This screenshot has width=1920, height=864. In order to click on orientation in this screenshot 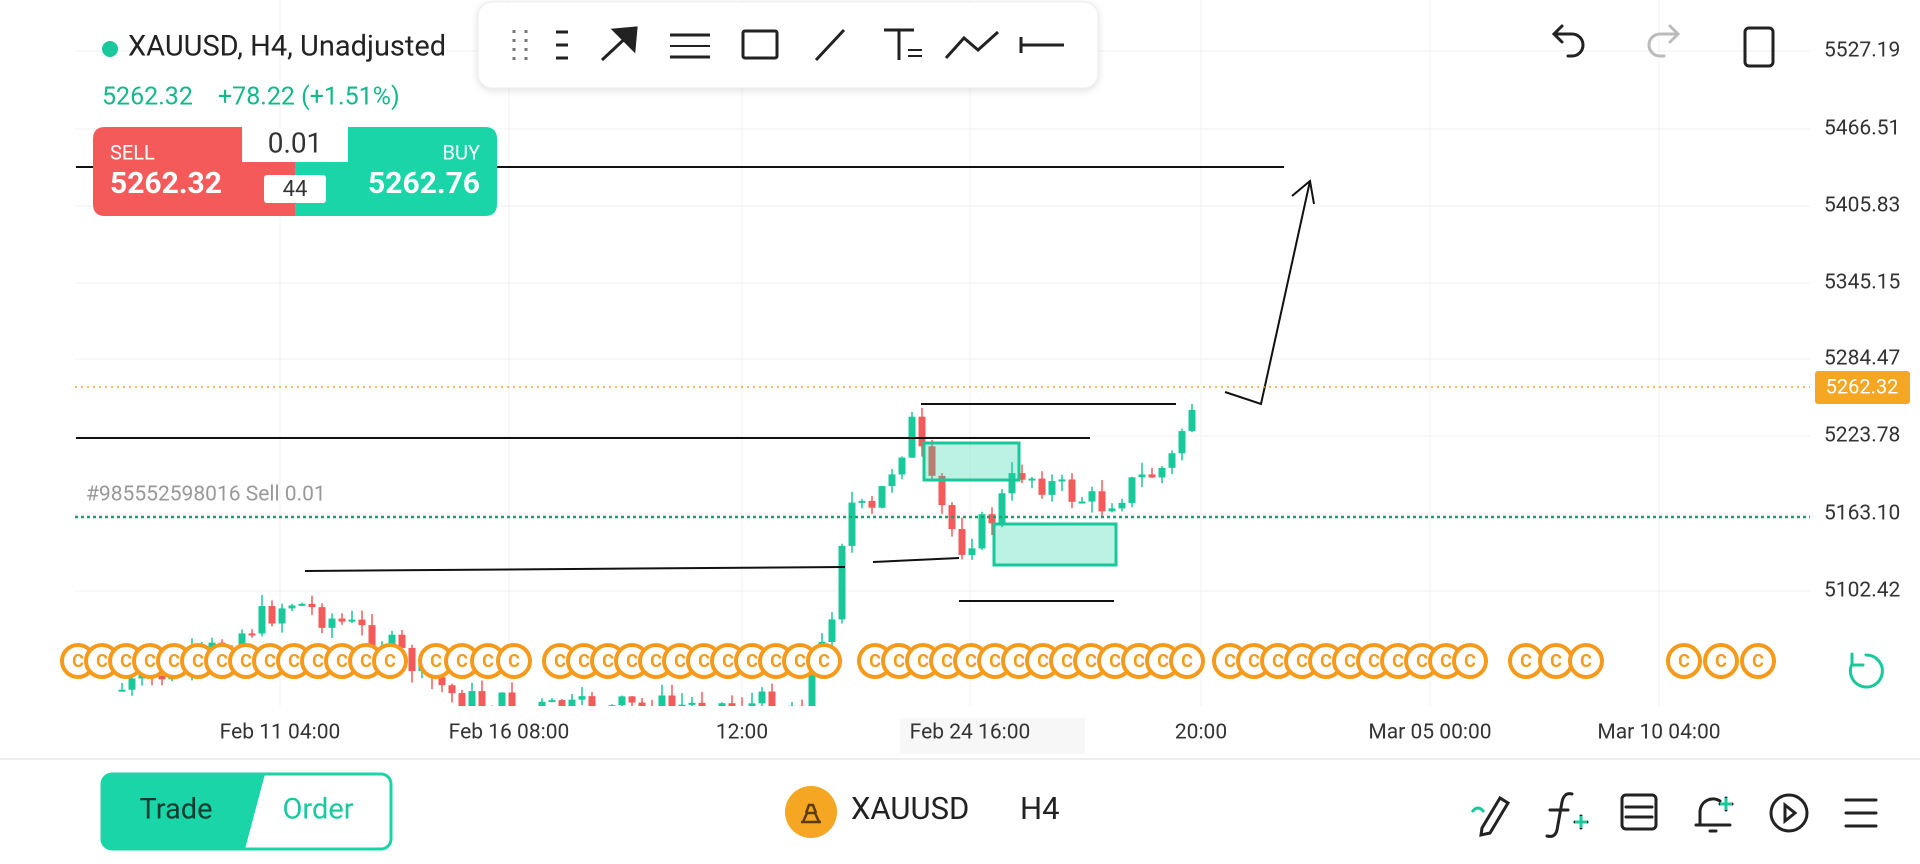, I will do `click(1759, 47)`.